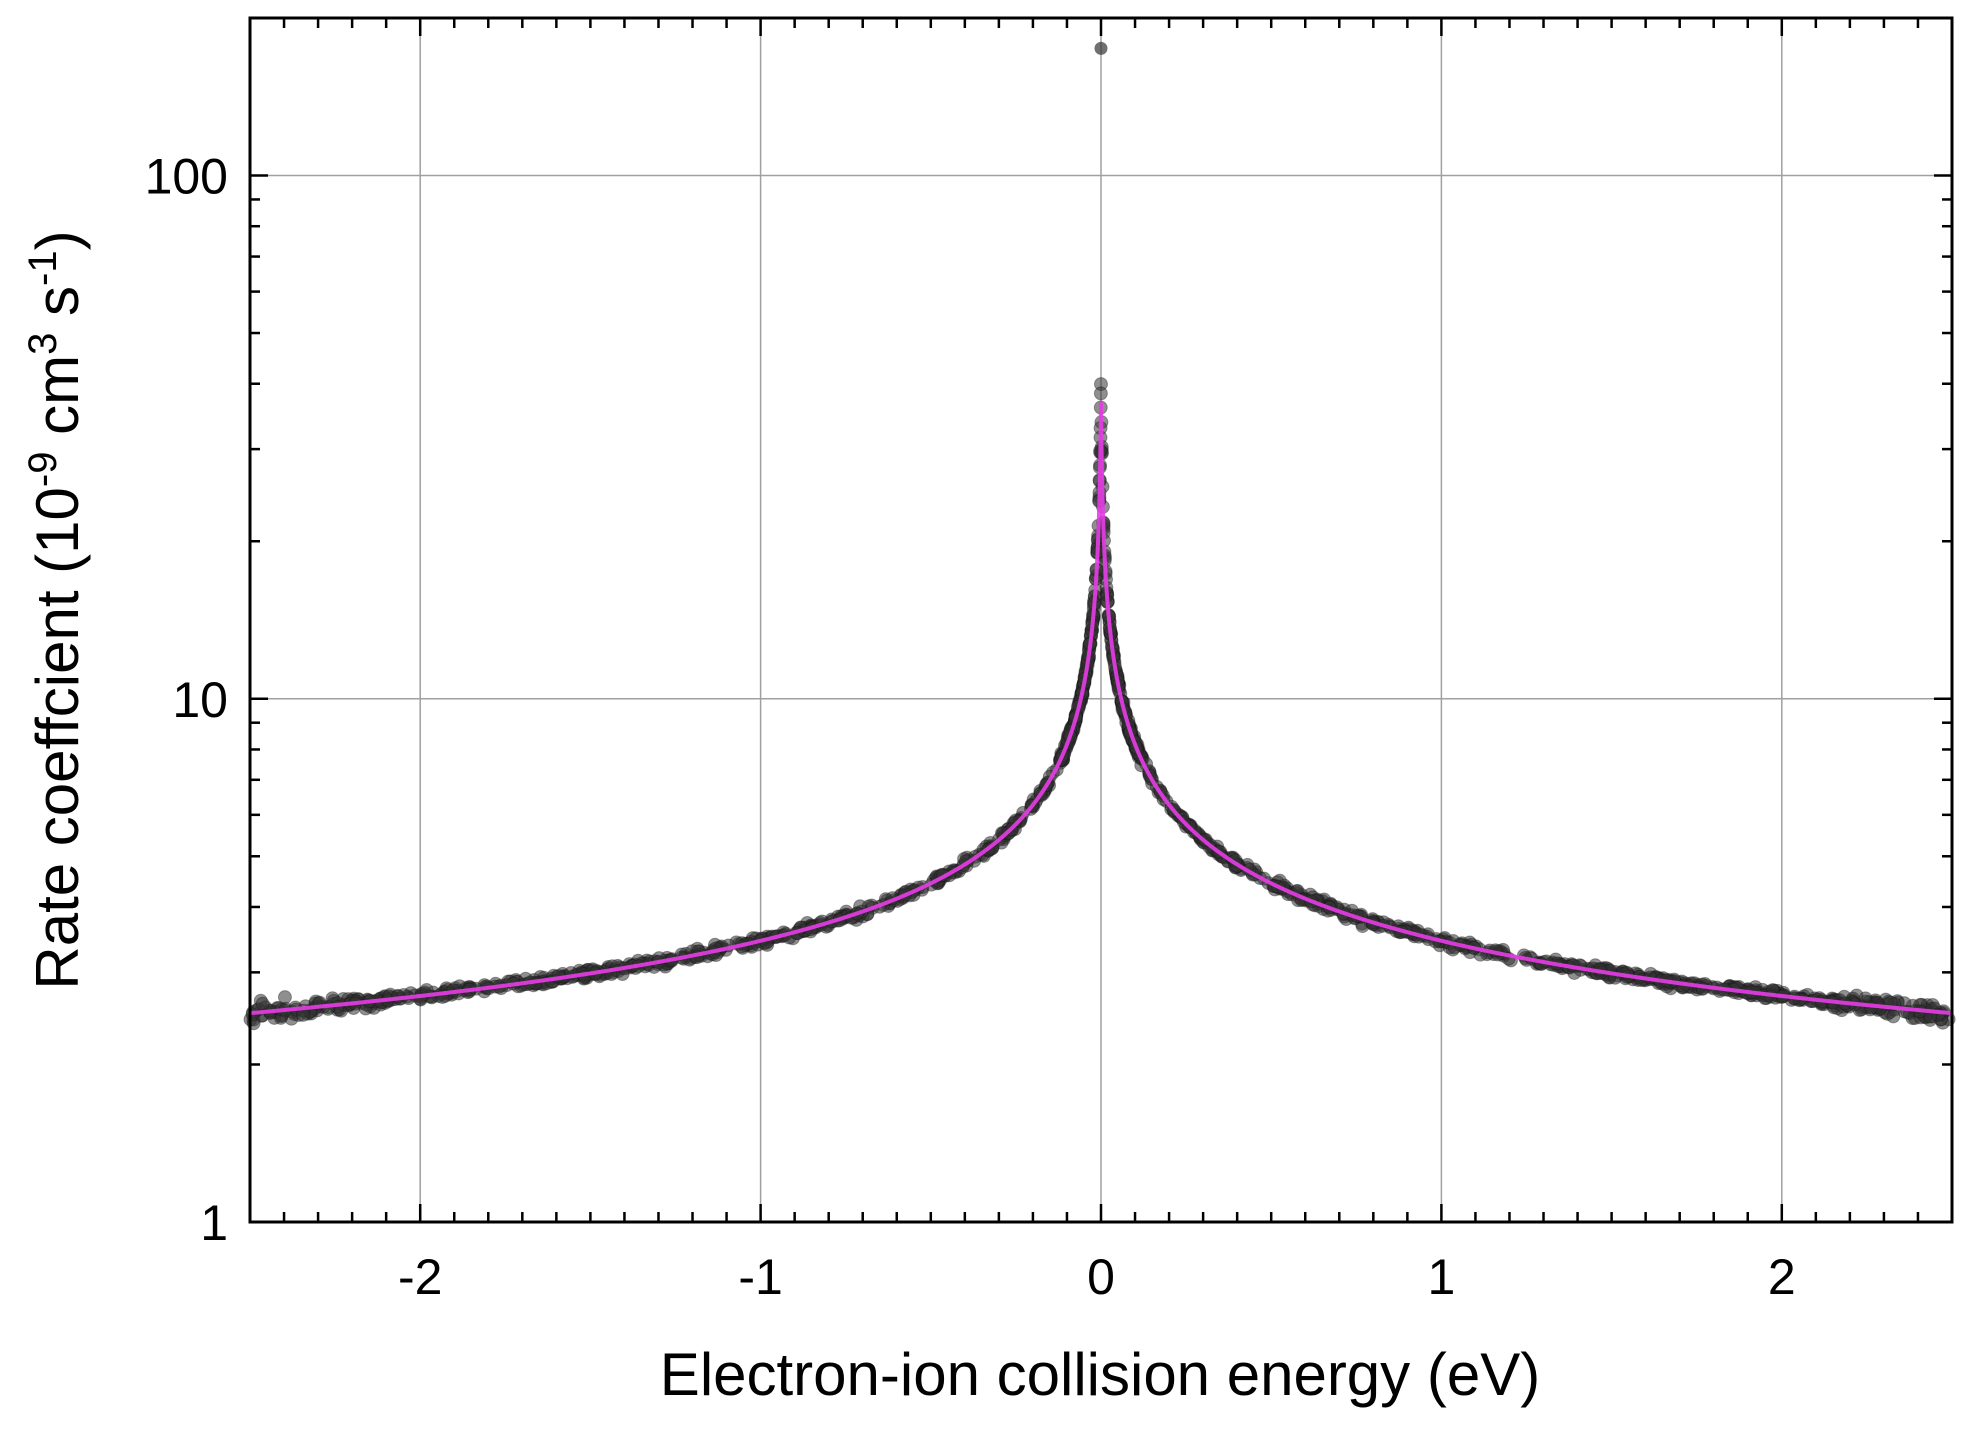 The image size is (1965, 1431). What do you see at coordinates (43, 344) in the screenshot?
I see `y-label-exp2: 3` at bounding box center [43, 344].